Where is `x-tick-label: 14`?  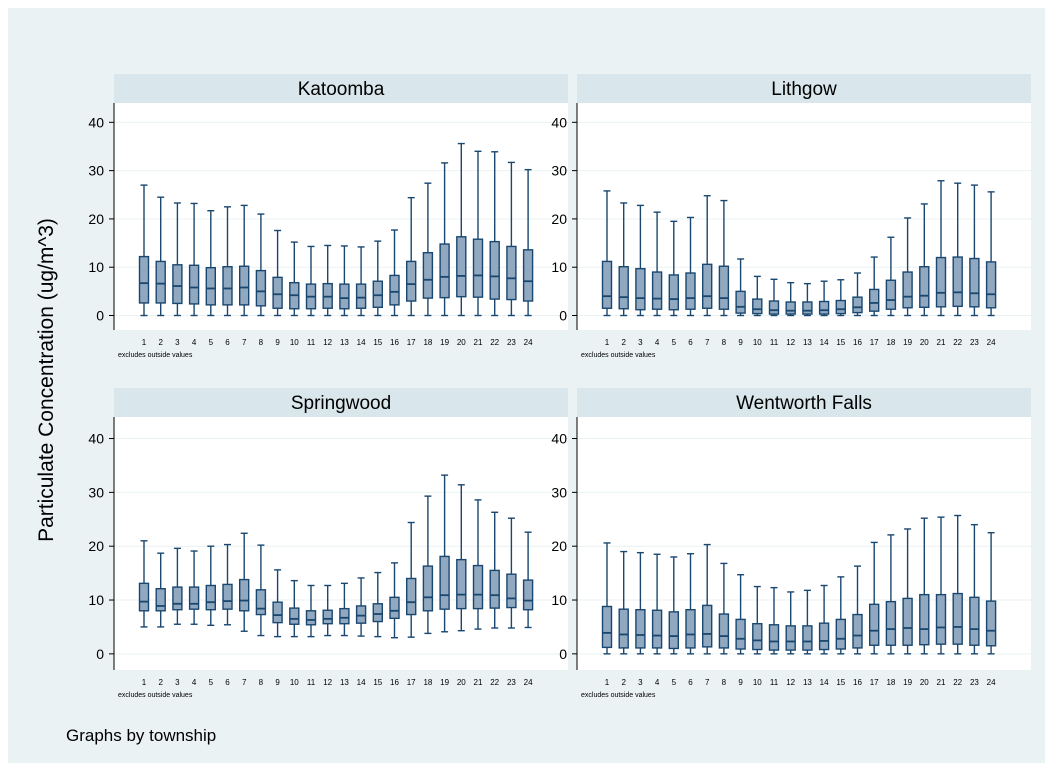
x-tick-label: 14 is located at coordinates (824, 682).